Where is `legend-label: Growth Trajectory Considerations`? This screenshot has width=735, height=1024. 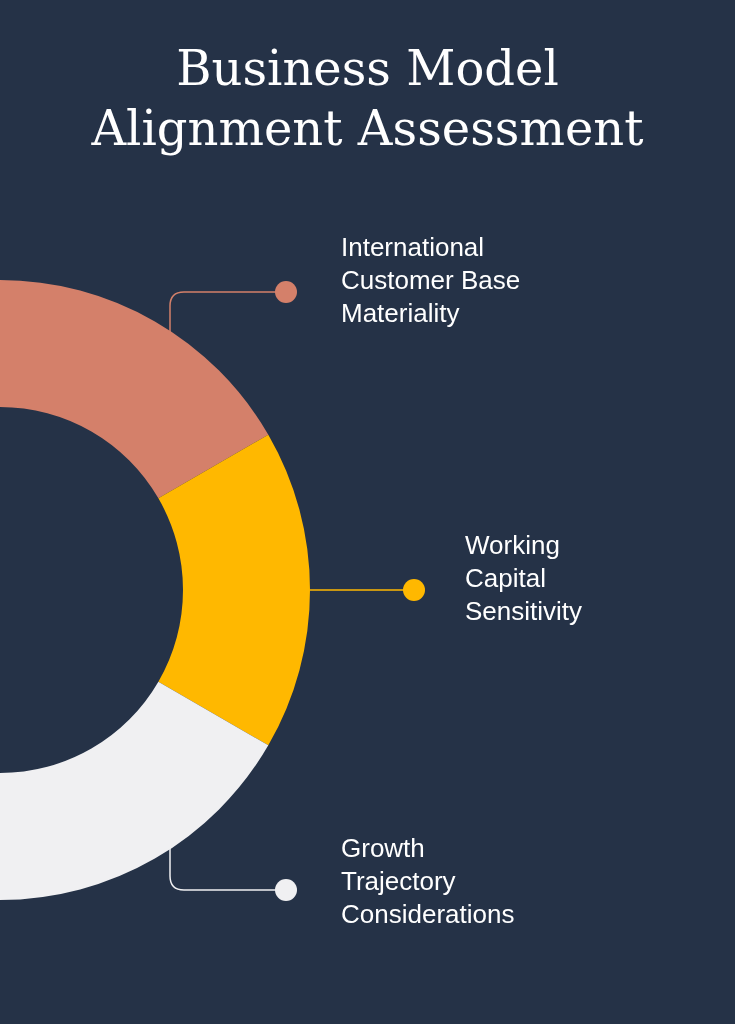
legend-label: Growth Trajectory Considerations is located at coordinates (428, 881).